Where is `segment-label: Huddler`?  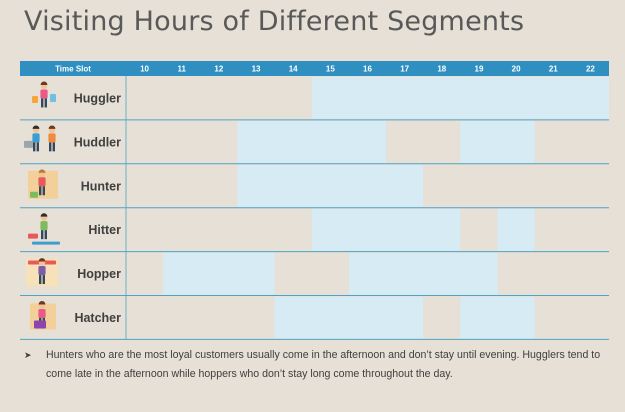 segment-label: Huddler is located at coordinates (97, 142).